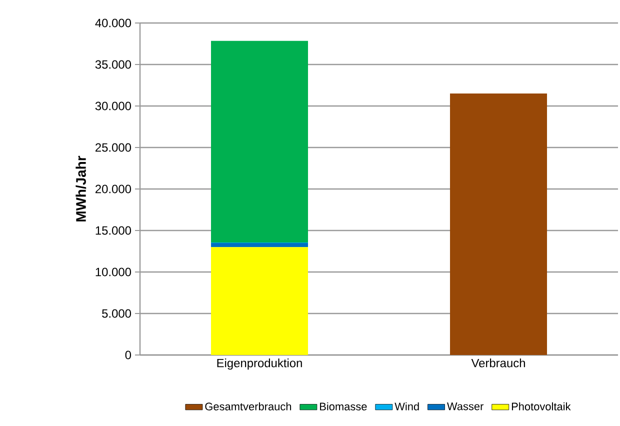 Image resolution: width=620 pixels, height=426 pixels. Describe the element at coordinates (248, 406) in the screenshot. I see `legend-label: Gesamtverbrauch` at that location.